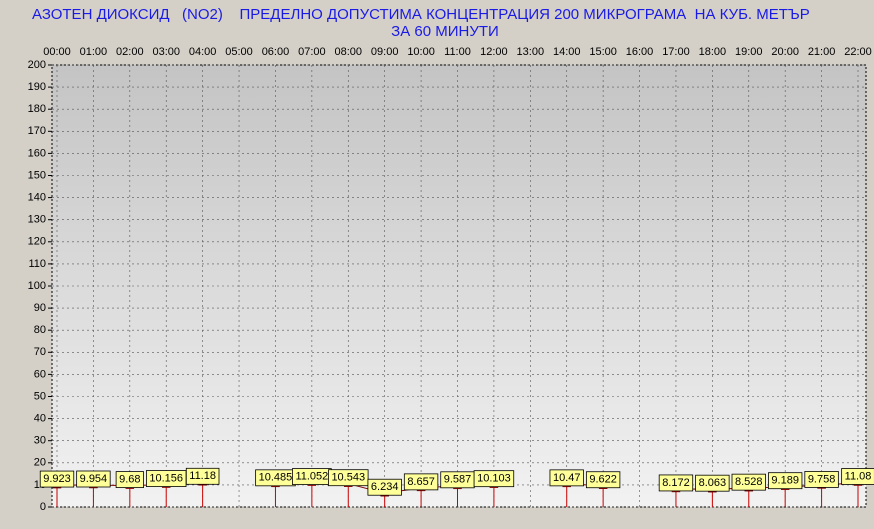 Image resolution: width=874 pixels, height=529 pixels. I want to click on y-tick-label: 20, so click(40, 463).